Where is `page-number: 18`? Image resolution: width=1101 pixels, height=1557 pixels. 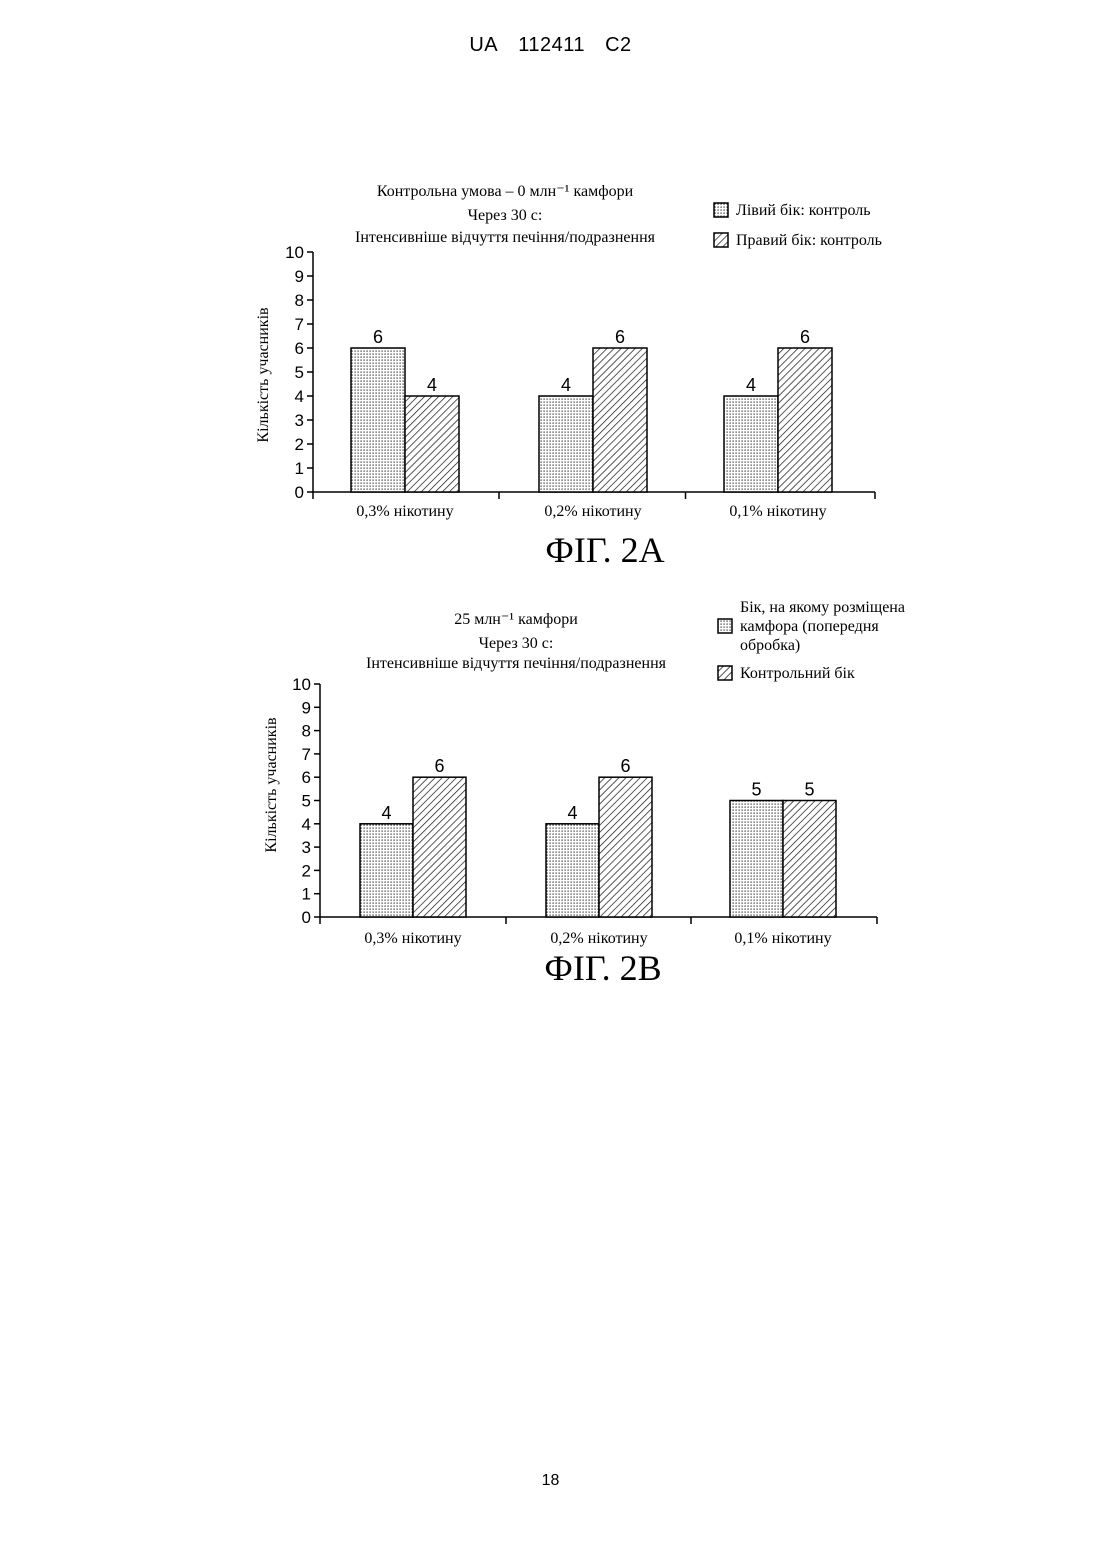
page-number: 18 is located at coordinates (550, 1481).